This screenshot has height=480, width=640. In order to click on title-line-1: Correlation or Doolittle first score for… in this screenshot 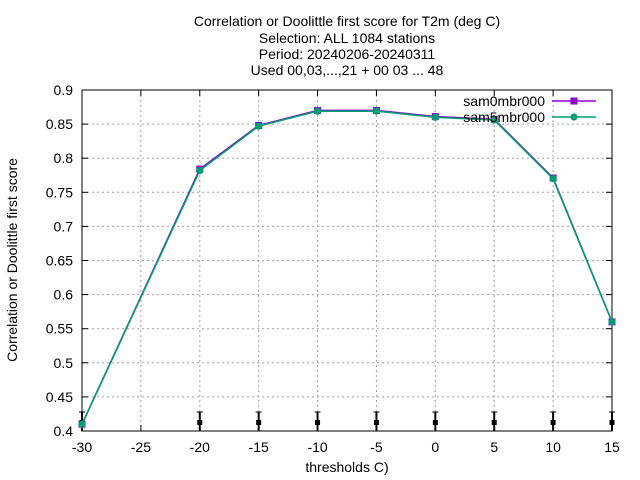, I will do `click(347, 21)`.